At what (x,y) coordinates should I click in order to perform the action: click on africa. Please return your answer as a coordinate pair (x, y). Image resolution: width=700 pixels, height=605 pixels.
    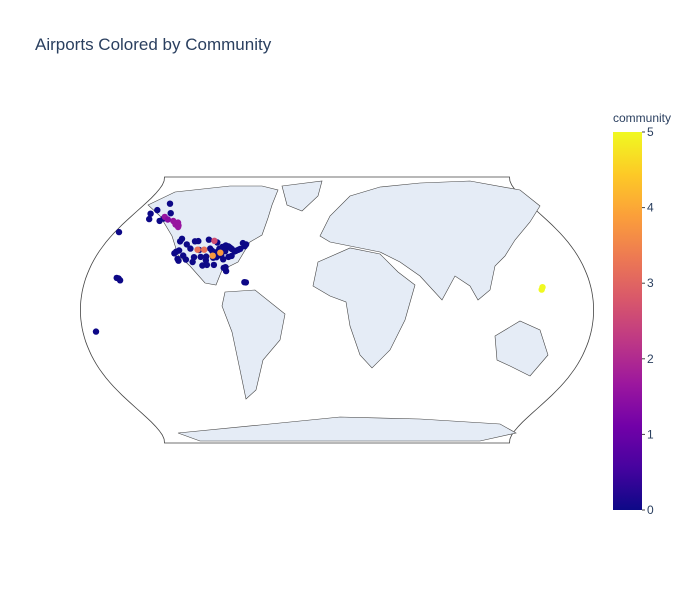
    Looking at the image, I should click on (364, 308).